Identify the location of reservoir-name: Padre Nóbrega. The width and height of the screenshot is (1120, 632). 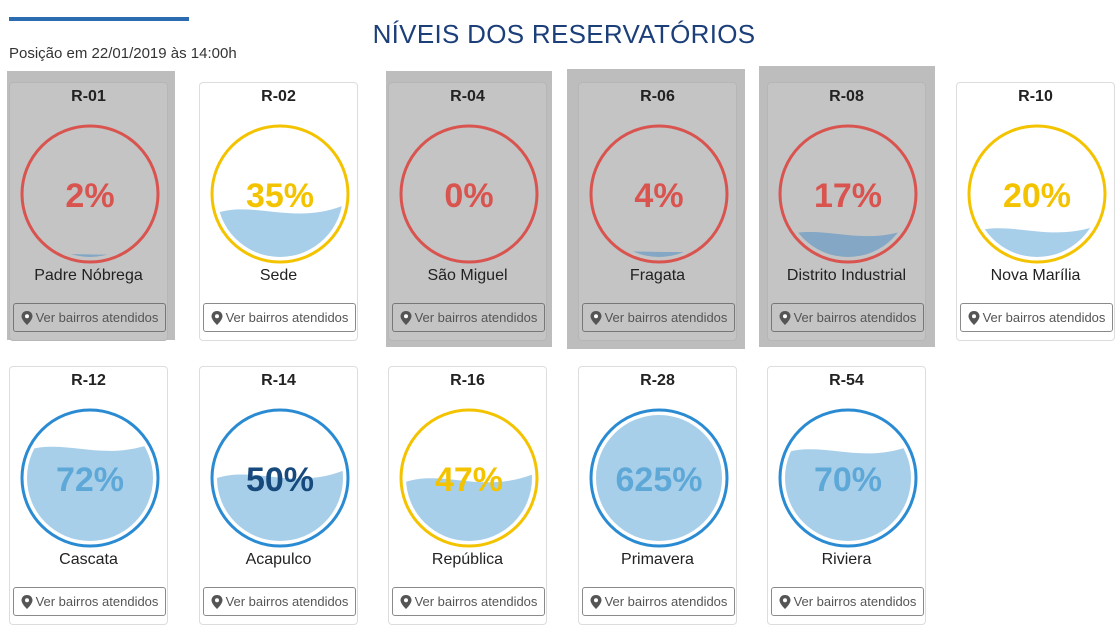
(88, 275).